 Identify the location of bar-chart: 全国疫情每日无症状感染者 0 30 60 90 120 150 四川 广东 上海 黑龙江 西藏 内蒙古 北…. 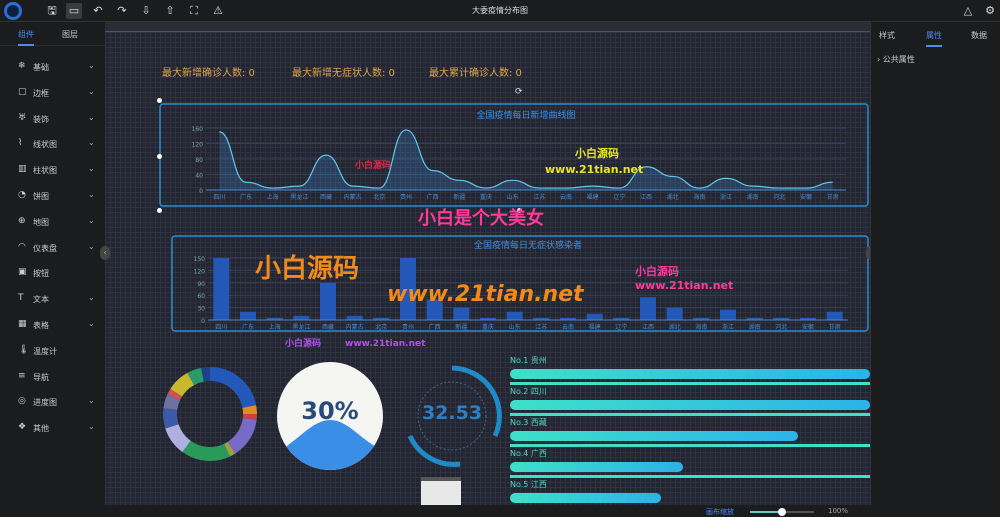
(520, 284).